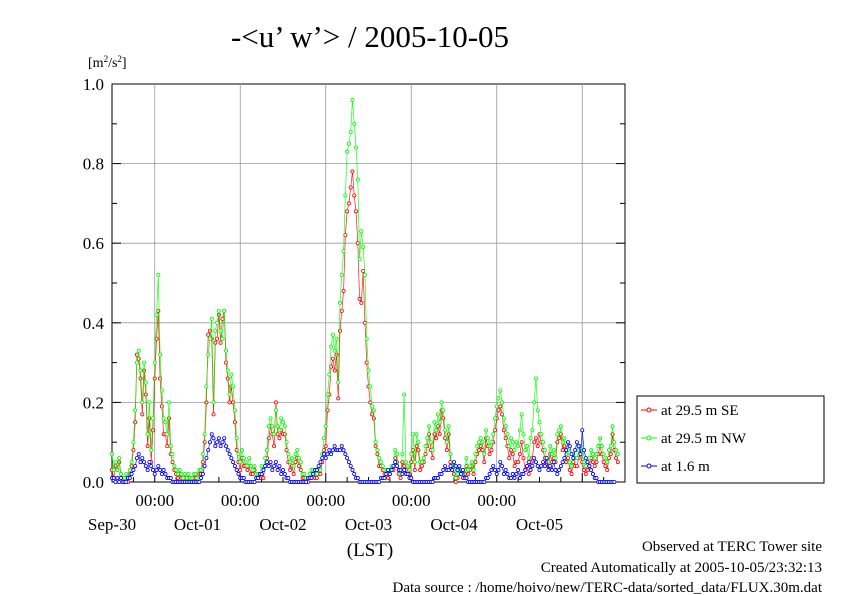 The width and height of the screenshot is (842, 595). Describe the element at coordinates (94, 323) in the screenshot. I see `y-tick-label: 0.4` at that location.